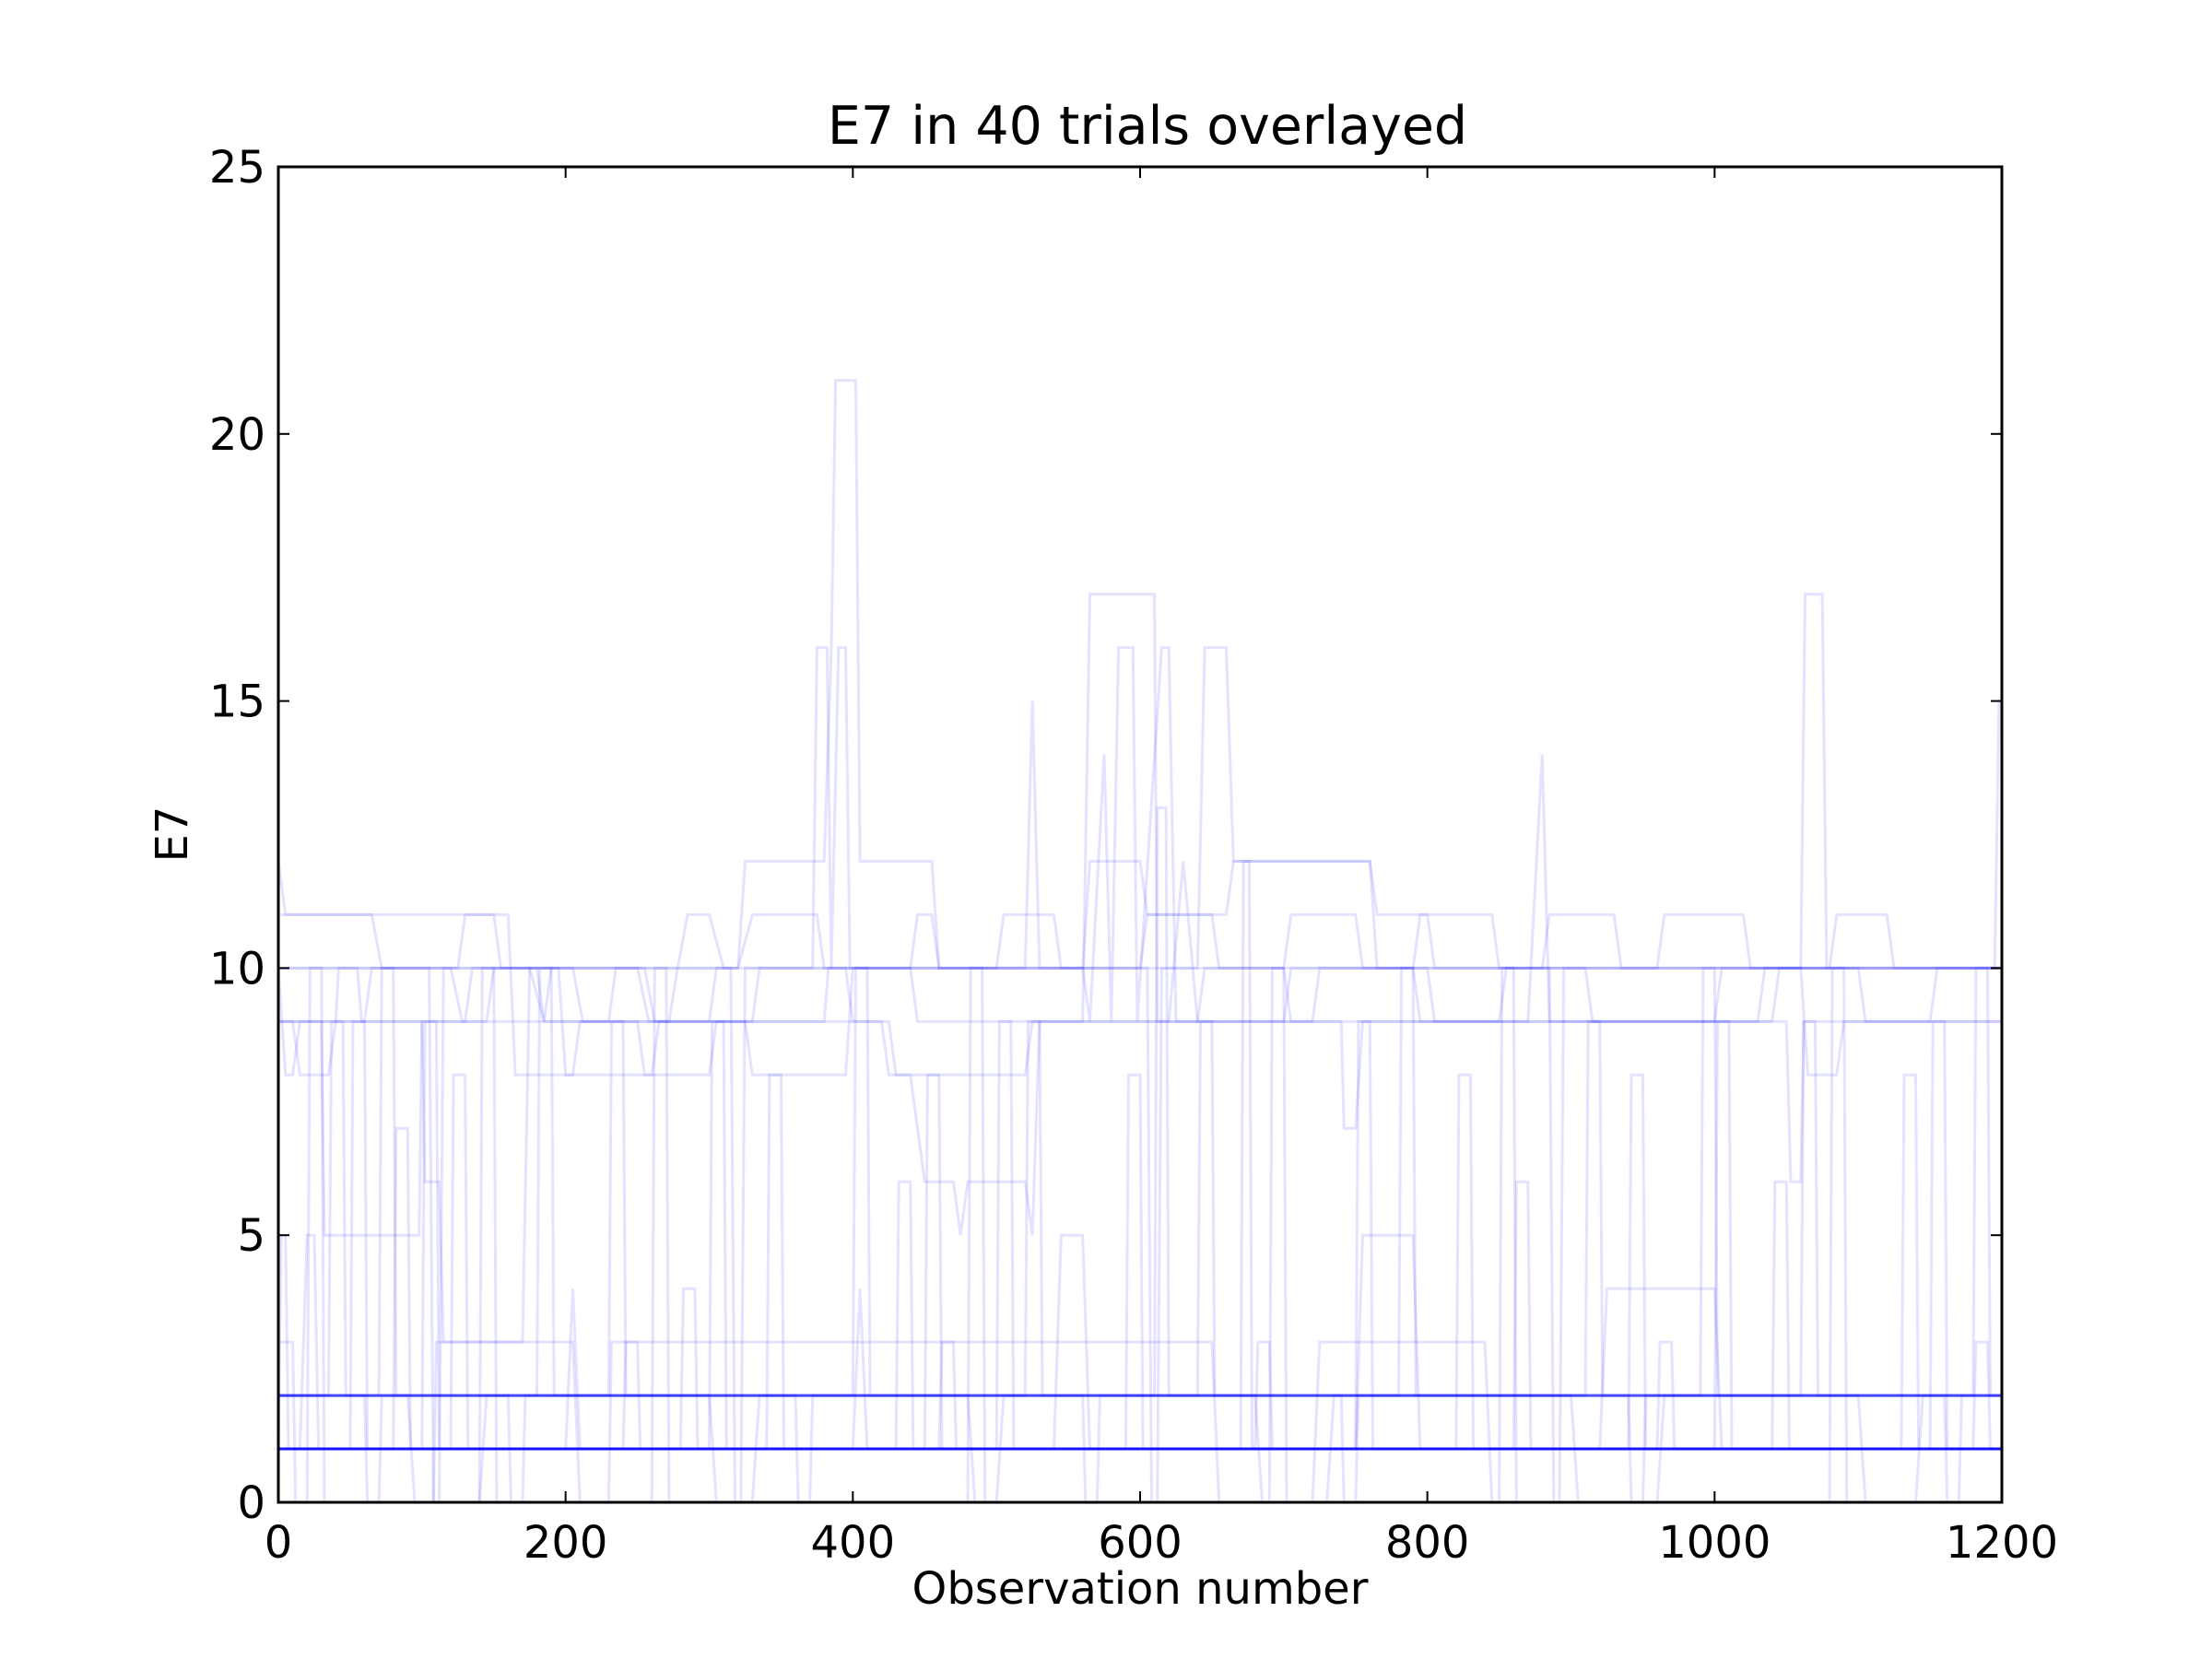  I want to click on x-tick-label-200: 200, so click(566, 1543).